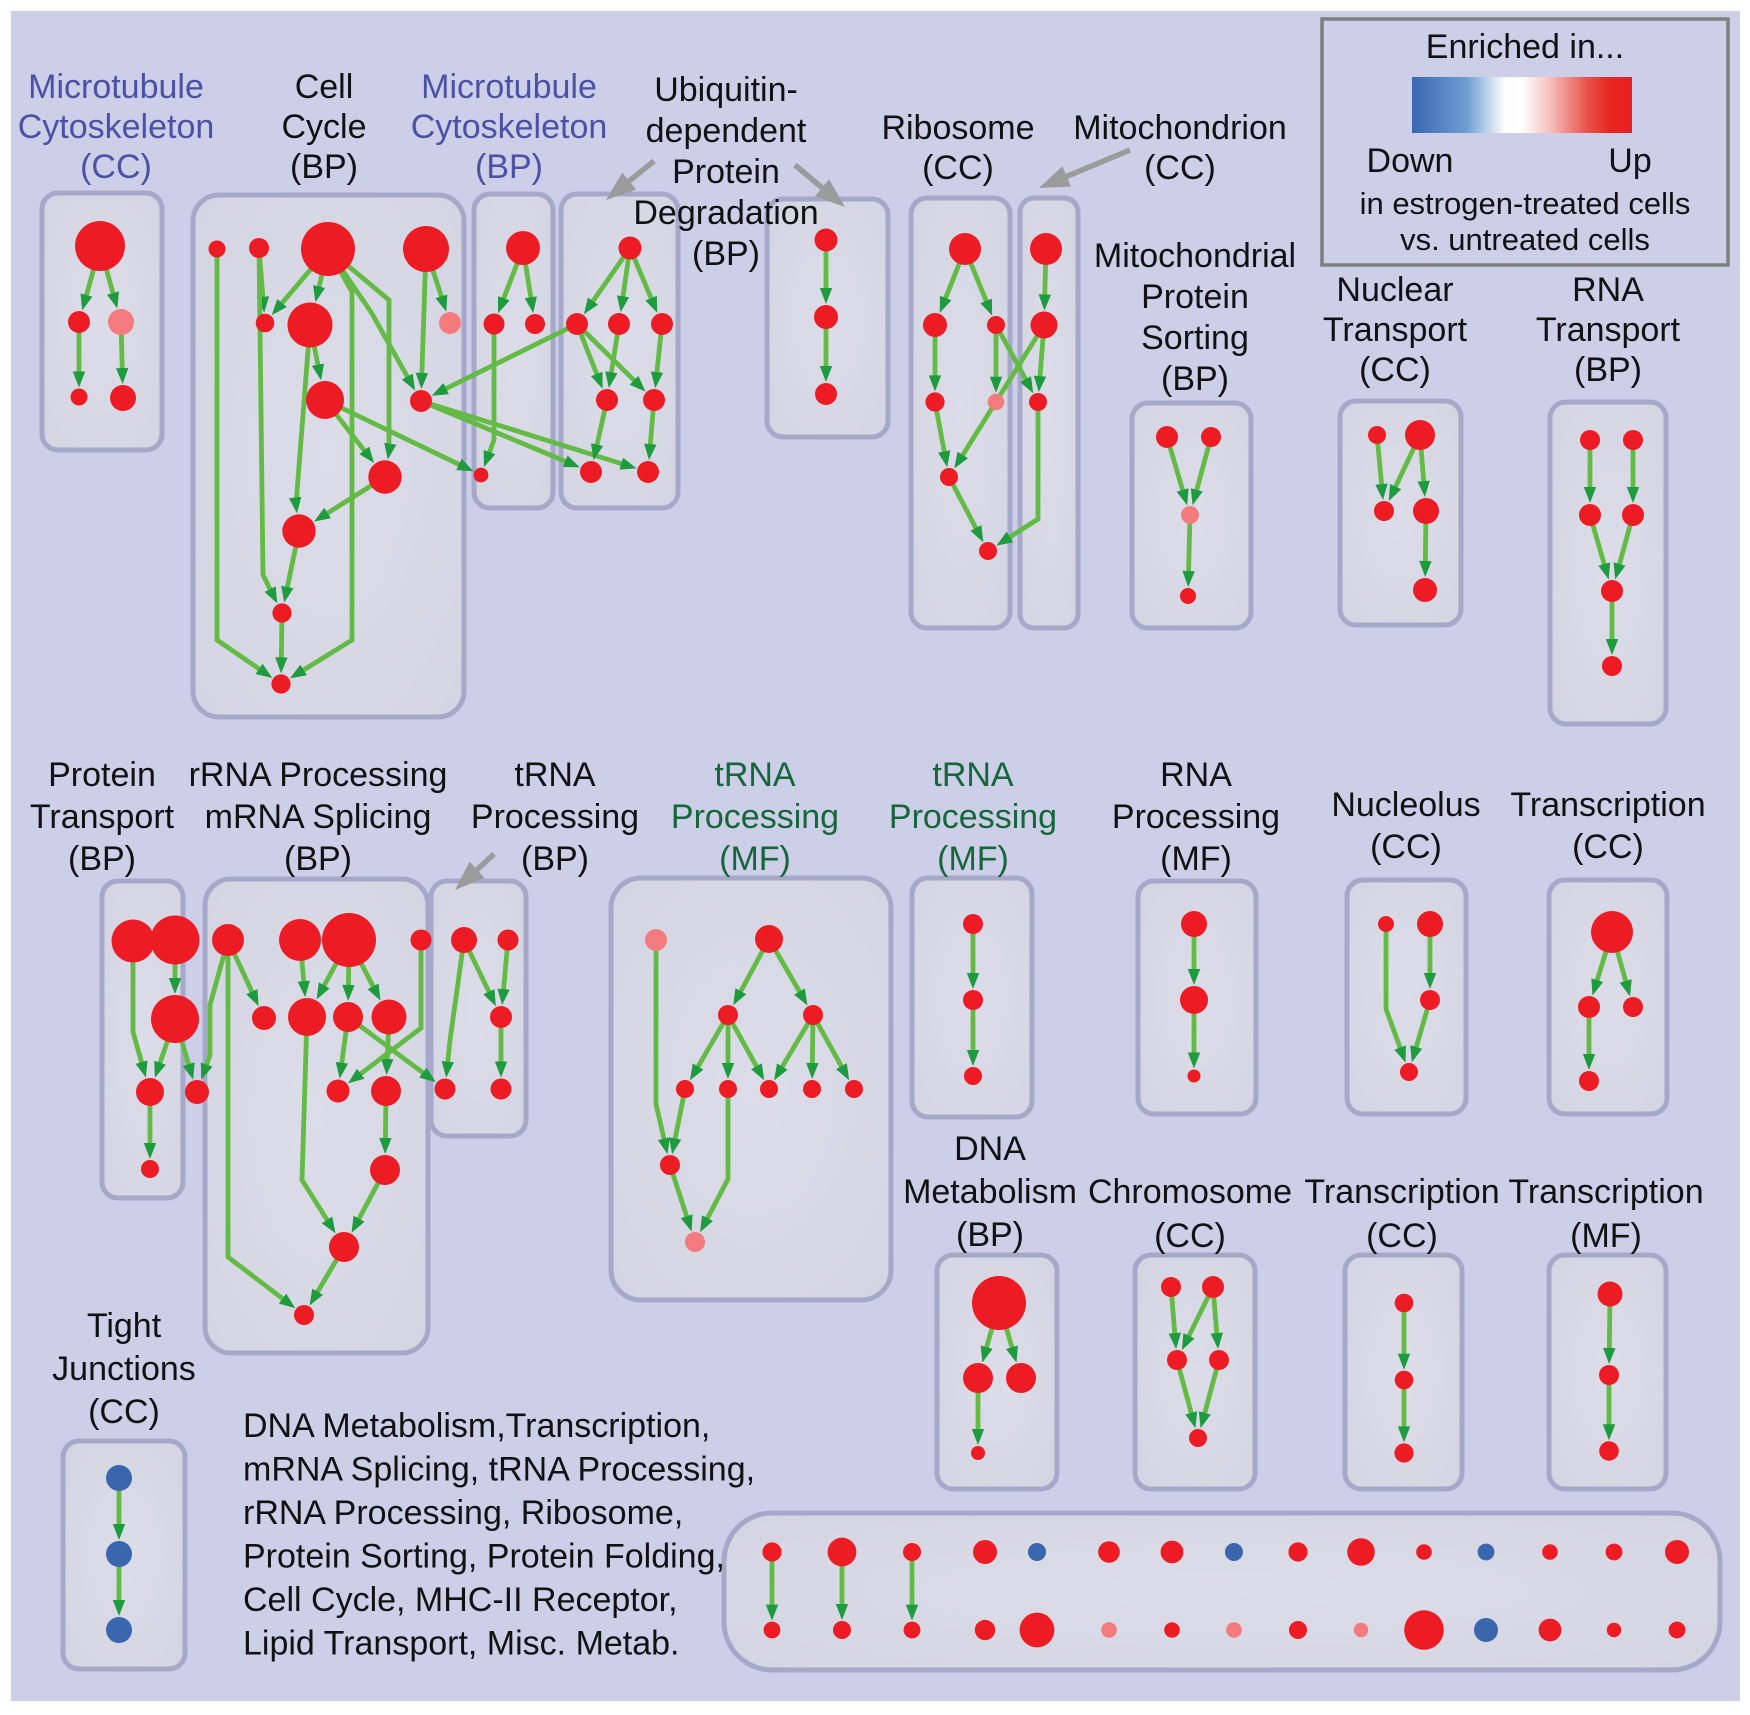  What do you see at coordinates (323, 127) in the screenshot?
I see `svg-text: Cycle` at bounding box center [323, 127].